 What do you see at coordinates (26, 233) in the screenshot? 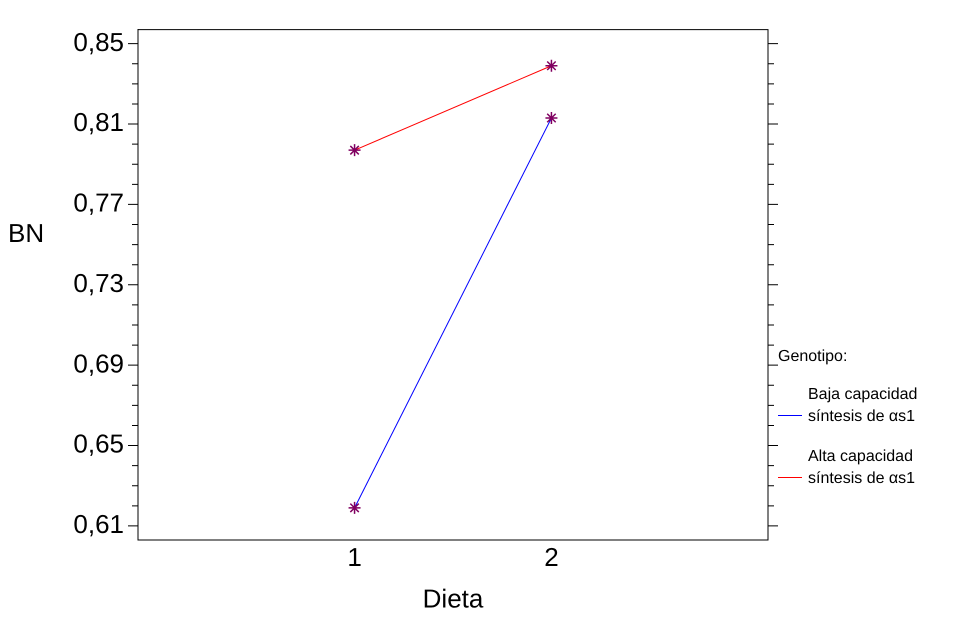
I see `y-axis-title: BN` at bounding box center [26, 233].